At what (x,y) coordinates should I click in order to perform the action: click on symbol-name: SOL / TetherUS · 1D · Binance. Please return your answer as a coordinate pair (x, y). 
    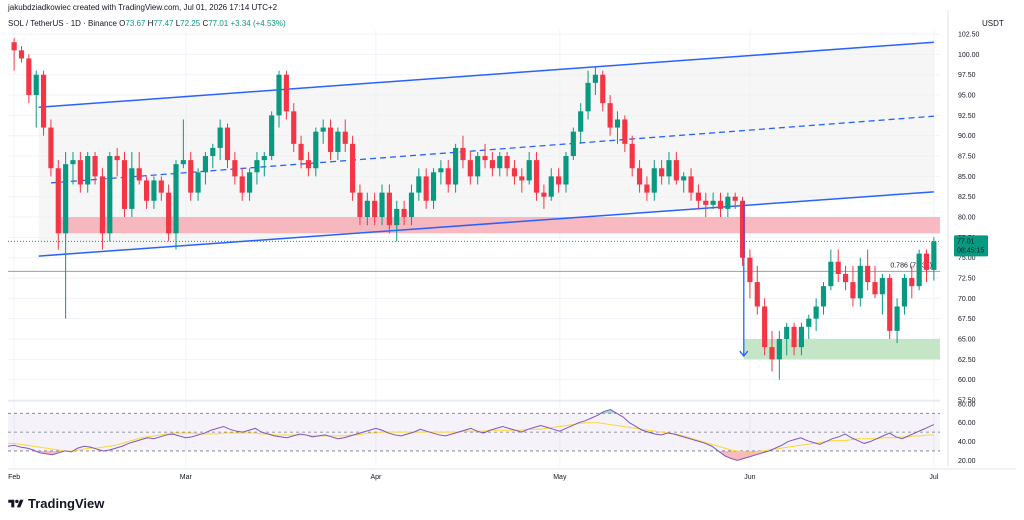
    Looking at the image, I should click on (62, 23).